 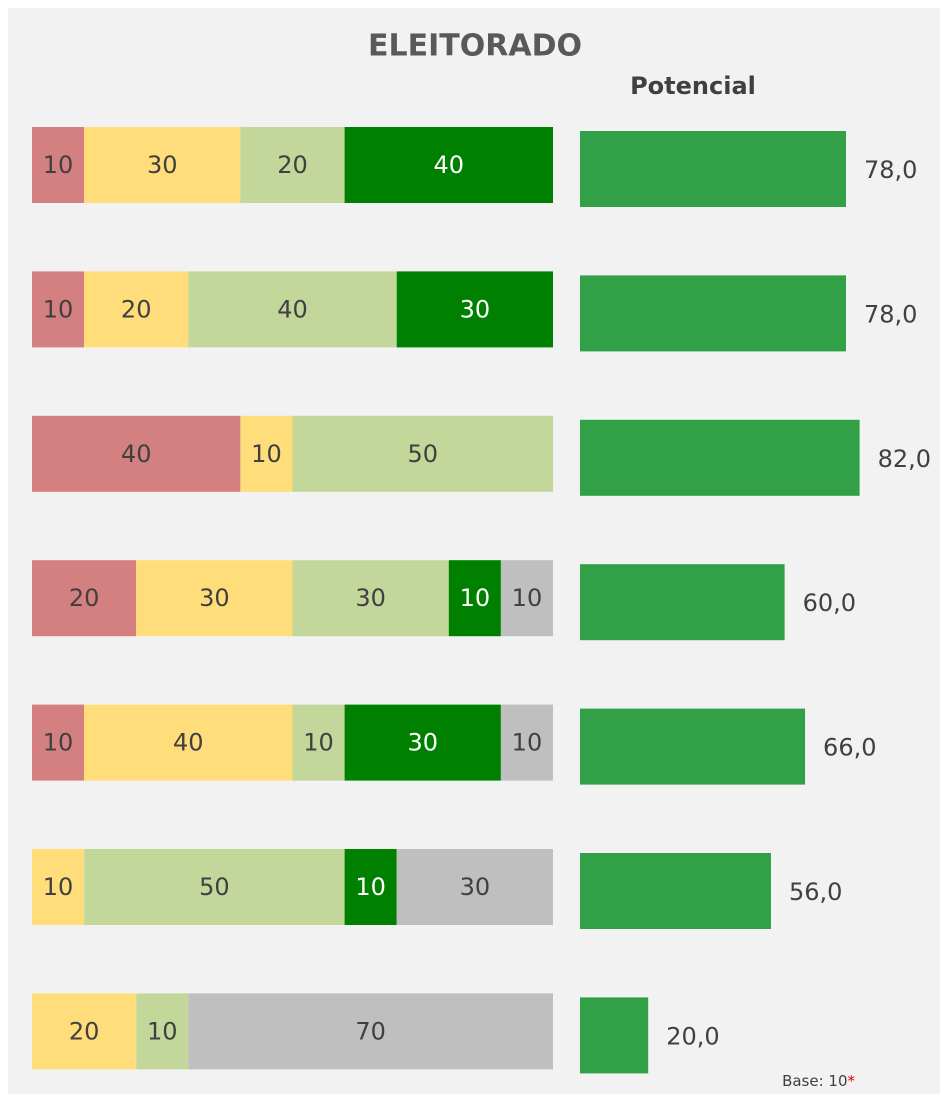 What do you see at coordinates (852, 1081) in the screenshot?
I see `footnote-mark: *` at bounding box center [852, 1081].